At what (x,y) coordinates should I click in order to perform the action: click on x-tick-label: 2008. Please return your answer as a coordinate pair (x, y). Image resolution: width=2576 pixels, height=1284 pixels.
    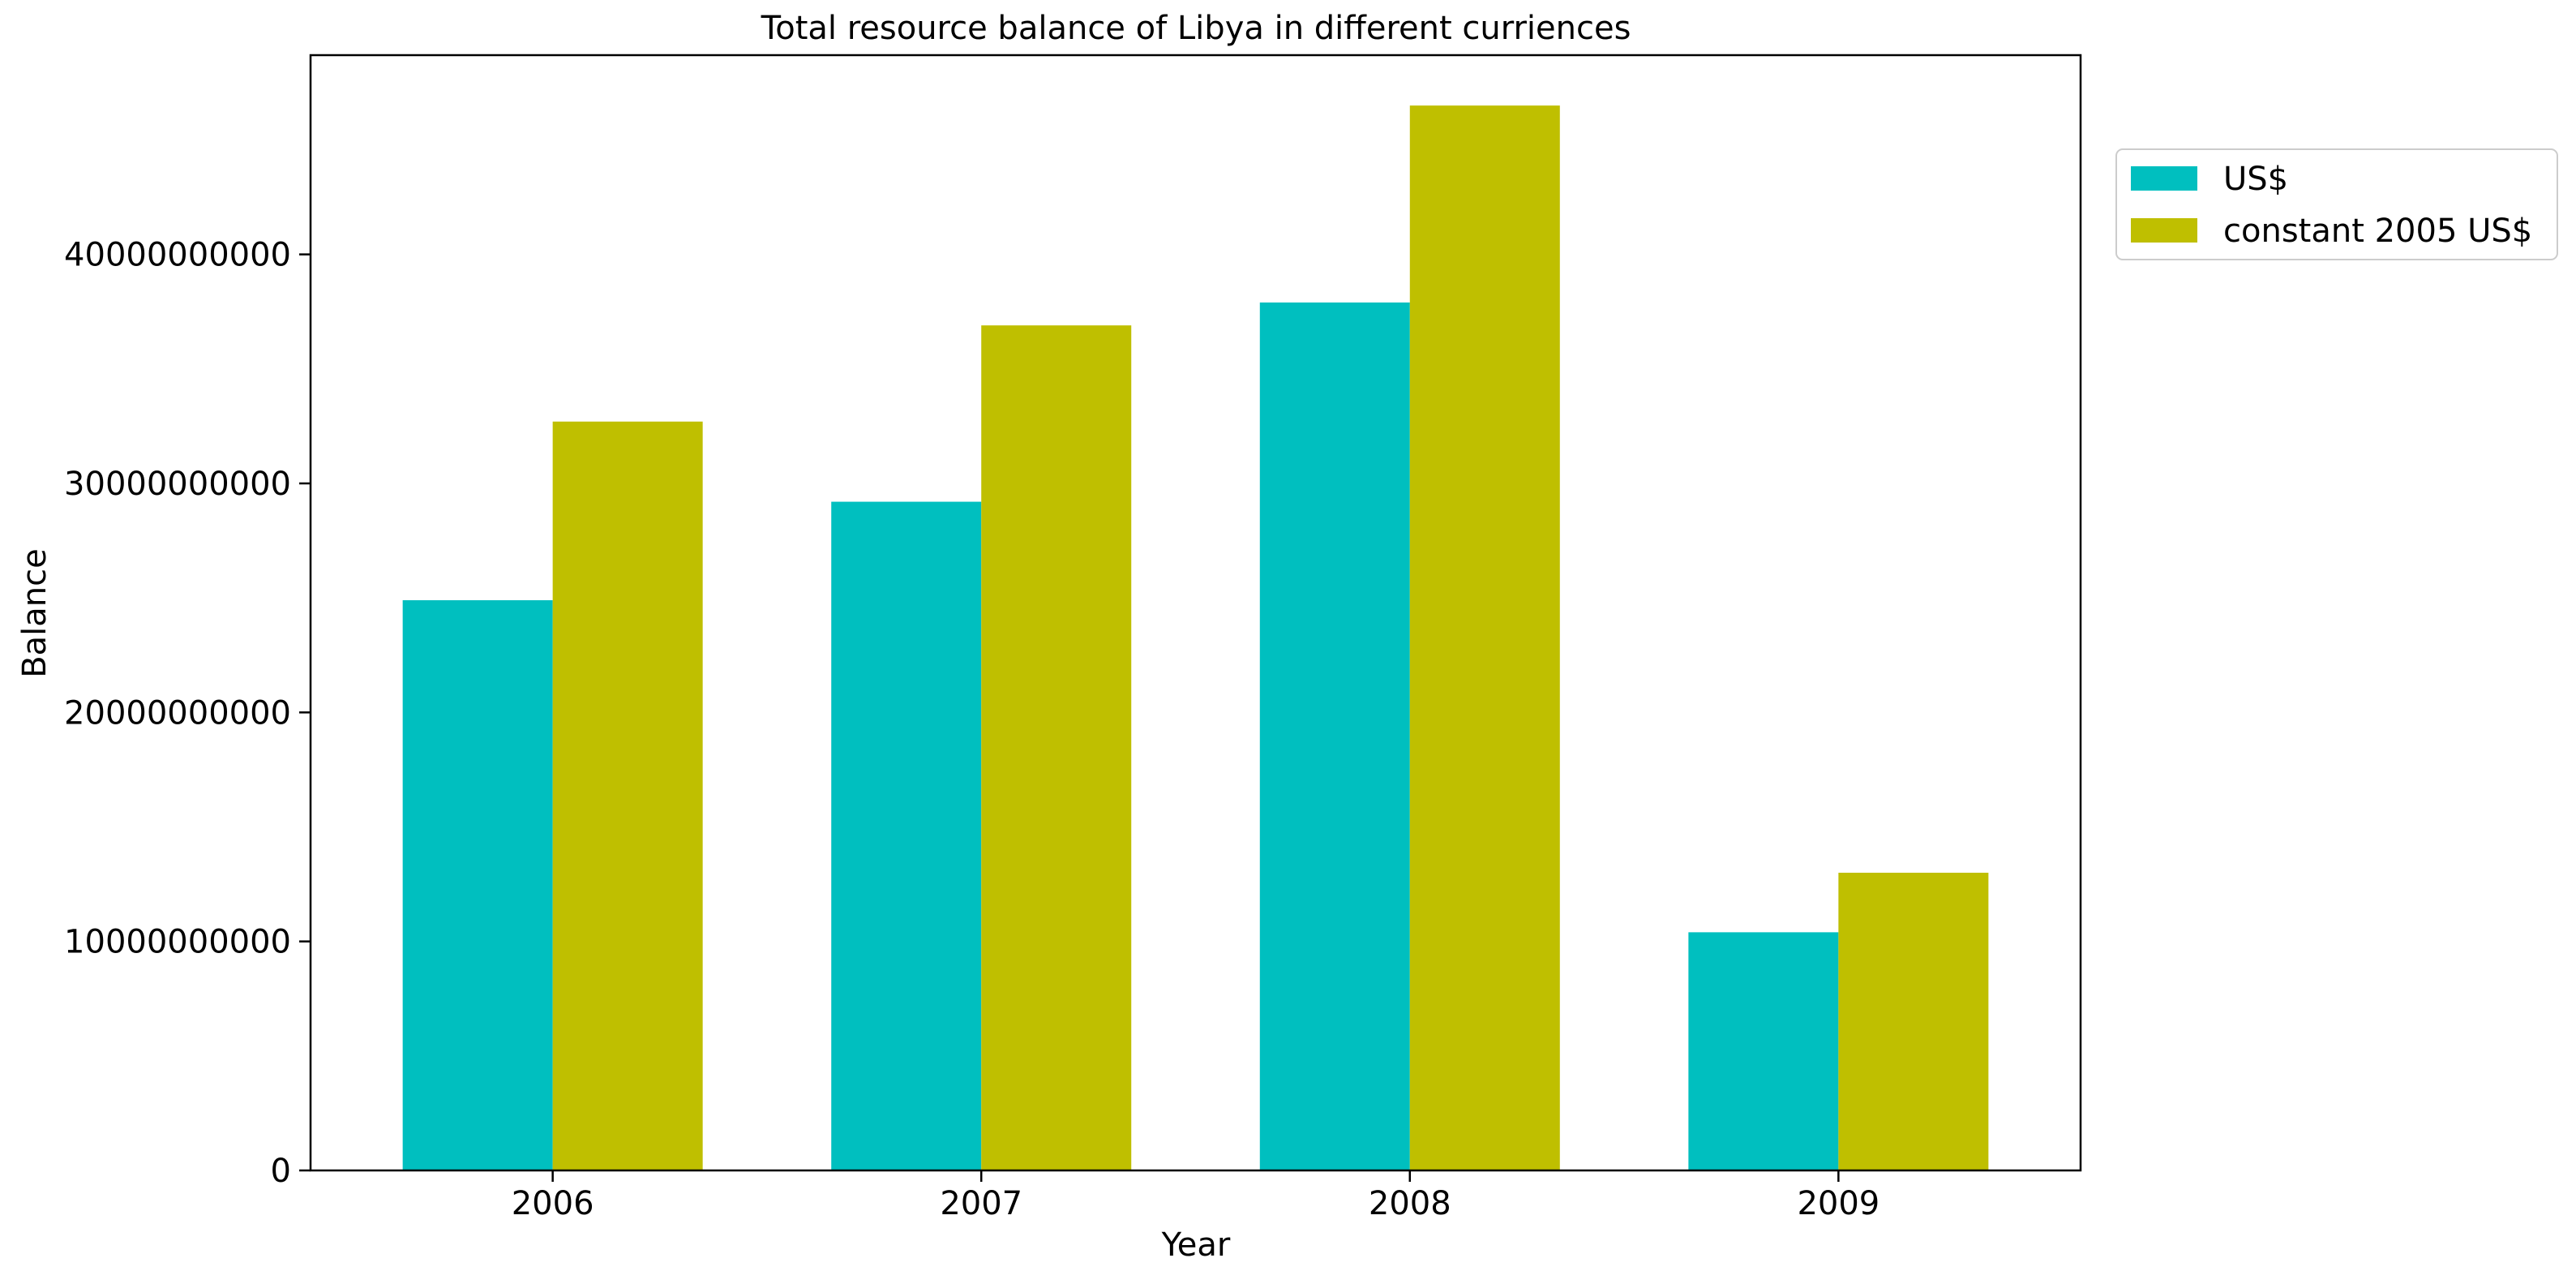
    Looking at the image, I should click on (1410, 1203).